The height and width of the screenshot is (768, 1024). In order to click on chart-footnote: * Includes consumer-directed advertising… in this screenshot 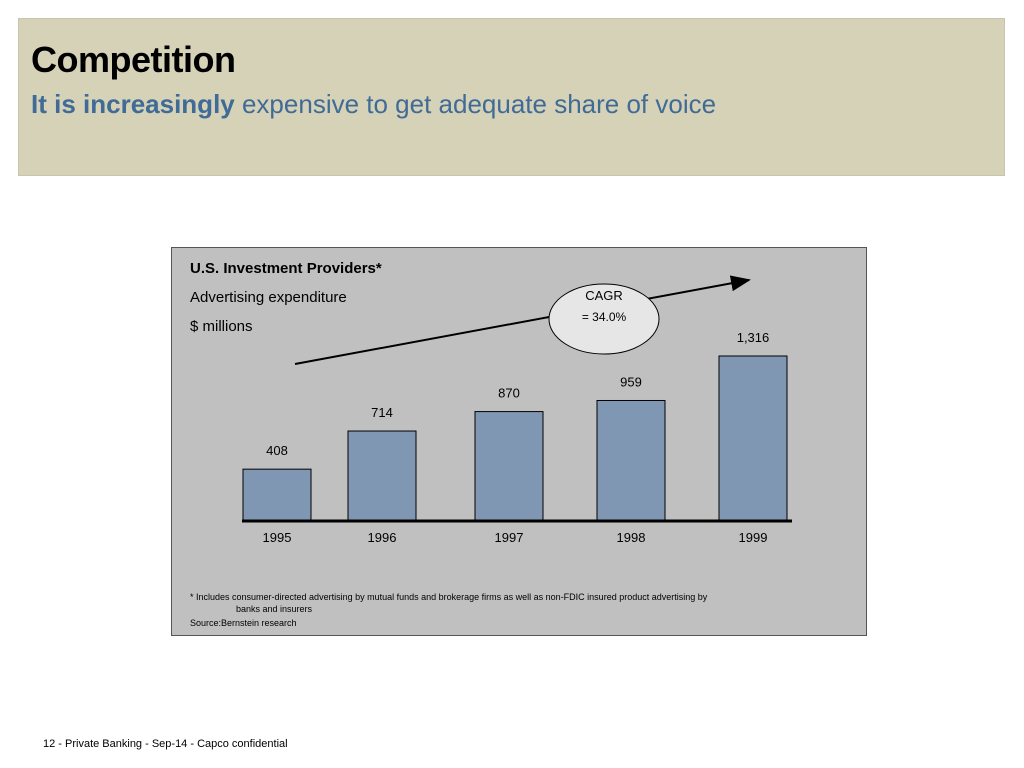, I will do `click(490, 603)`.